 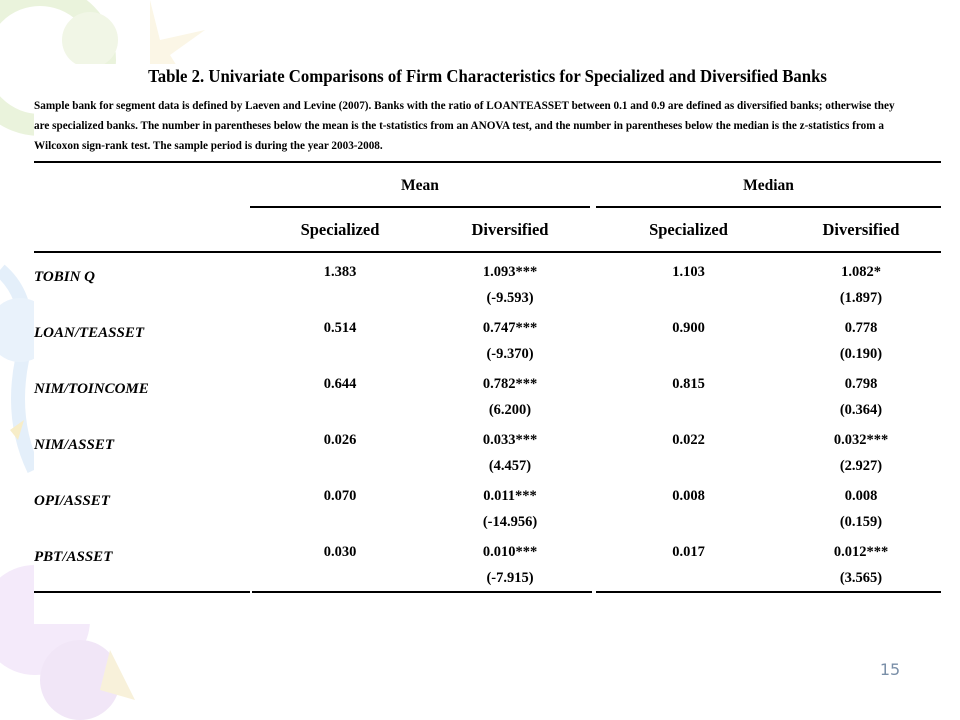 What do you see at coordinates (688, 384) in the screenshot?
I see `table-cell-med-spec: 0.815` at bounding box center [688, 384].